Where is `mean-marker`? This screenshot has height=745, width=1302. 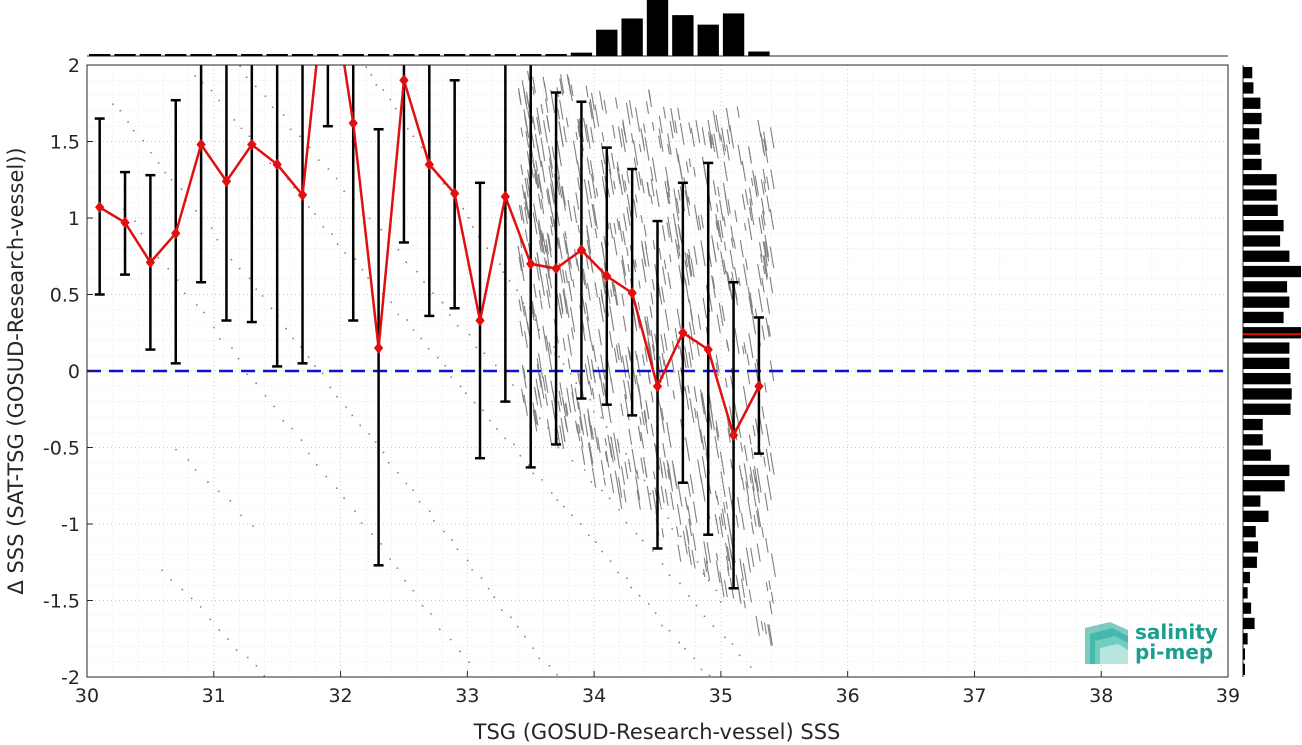 mean-marker is located at coordinates (353, 123).